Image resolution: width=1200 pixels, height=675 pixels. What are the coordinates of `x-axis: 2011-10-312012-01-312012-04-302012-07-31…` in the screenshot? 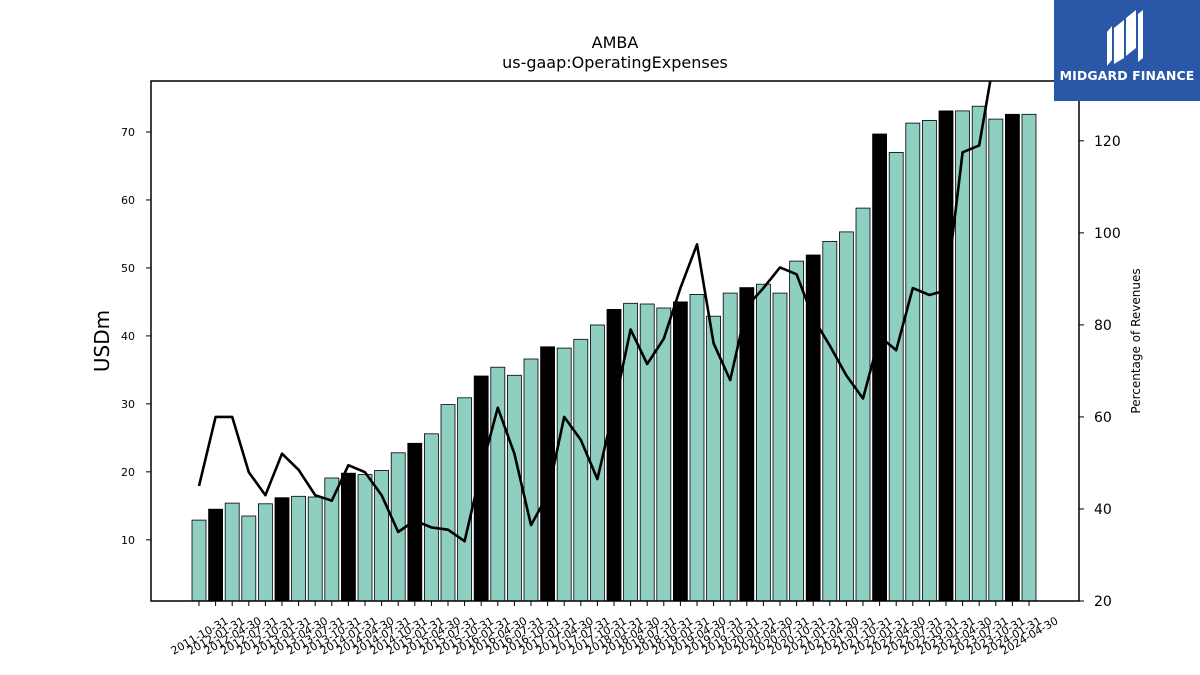 It's located at (615, 629).